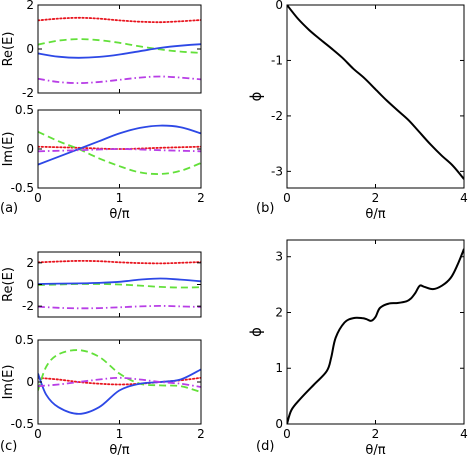 The image size is (469, 456). Describe the element at coordinates (9, 208) in the screenshot. I see `panel-label-a: (a)` at that location.